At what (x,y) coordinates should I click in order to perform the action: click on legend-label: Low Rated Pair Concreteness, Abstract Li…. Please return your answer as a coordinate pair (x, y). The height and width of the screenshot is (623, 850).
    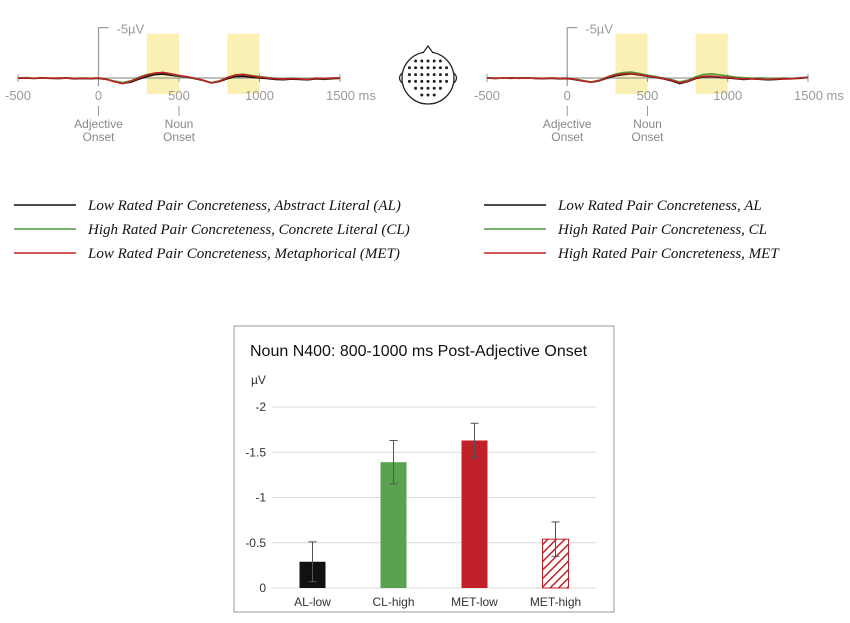
    Looking at the image, I should click on (244, 206).